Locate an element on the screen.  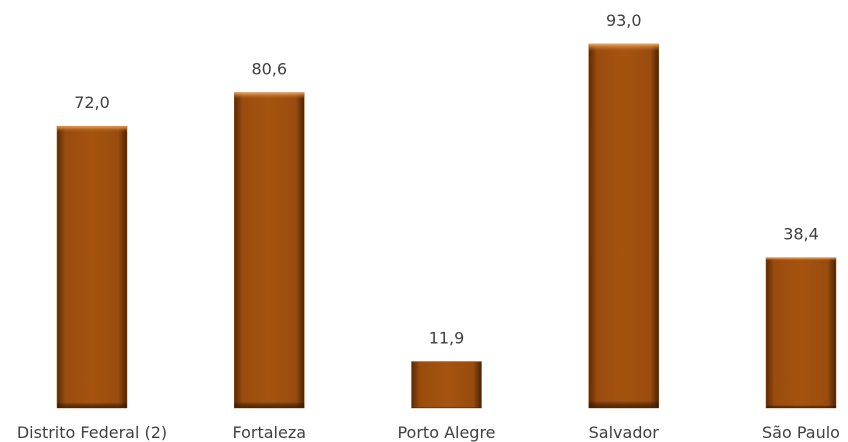
value-label: 38,4 is located at coordinates (801, 234).